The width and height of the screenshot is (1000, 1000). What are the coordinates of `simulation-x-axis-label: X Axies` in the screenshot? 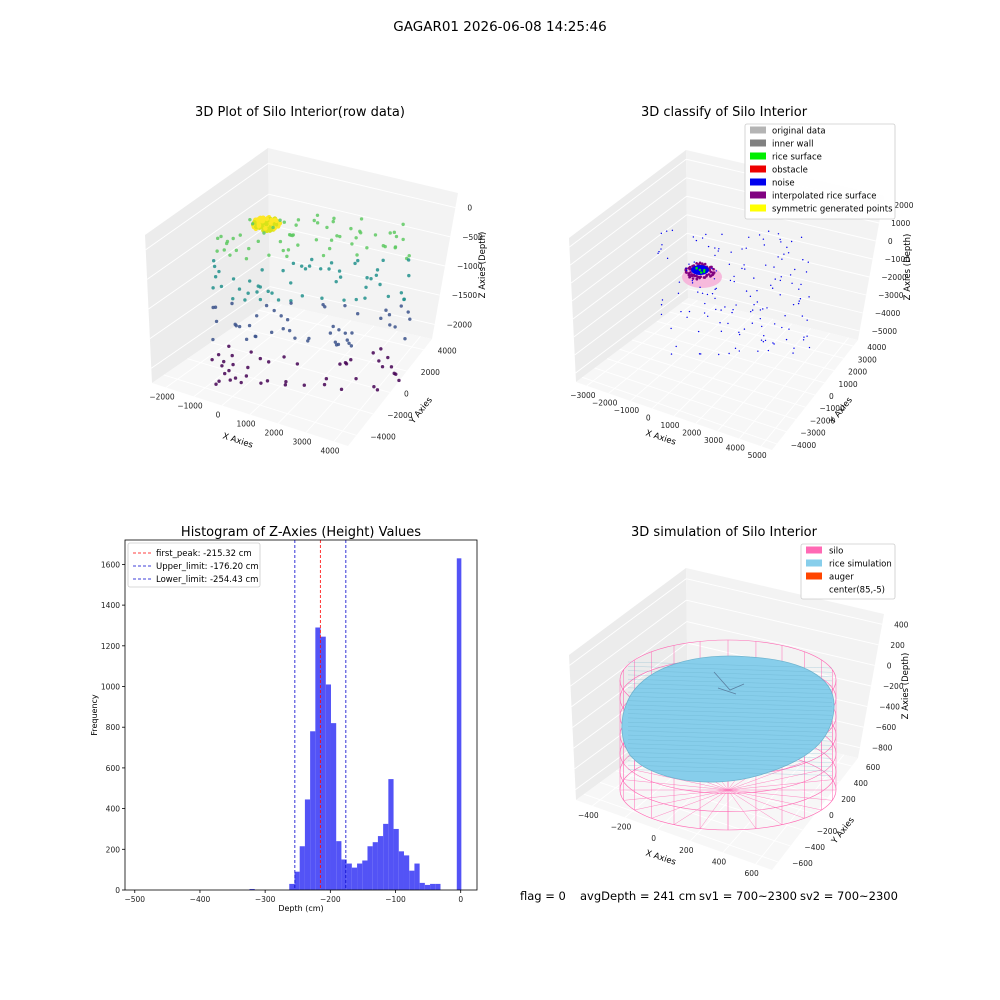 It's located at (660, 857).